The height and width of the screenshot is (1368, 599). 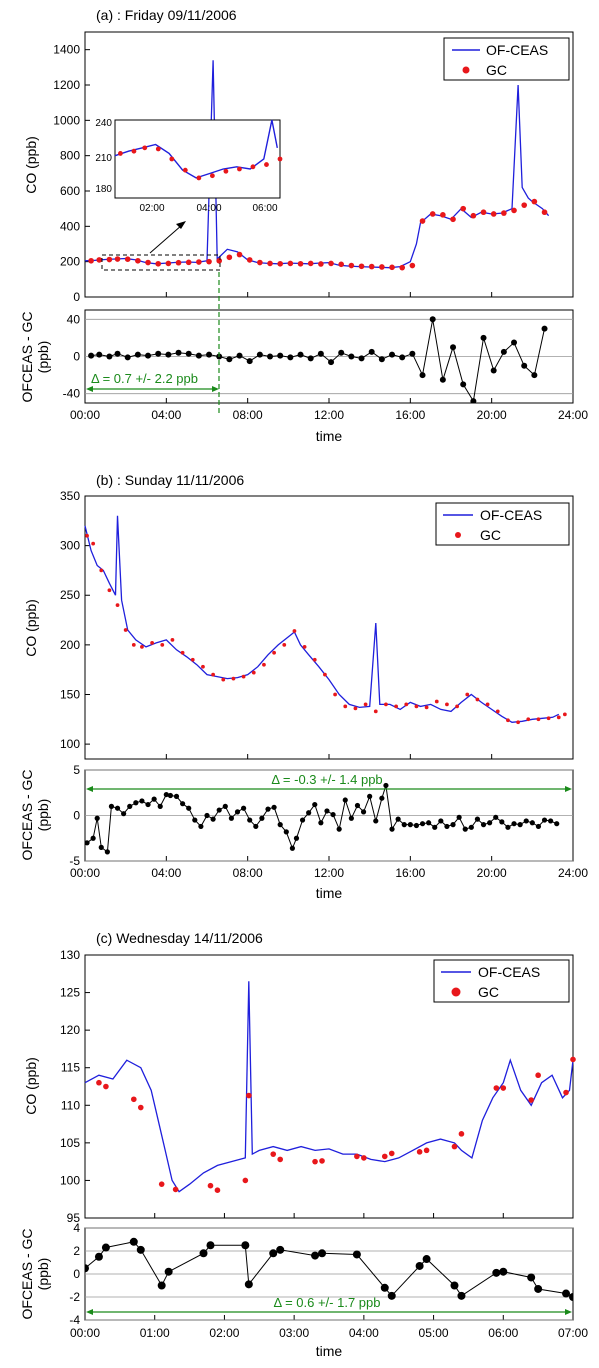 What do you see at coordinates (70, 645) in the screenshot?
I see `ytick-label-main-b-2: 200` at bounding box center [70, 645].